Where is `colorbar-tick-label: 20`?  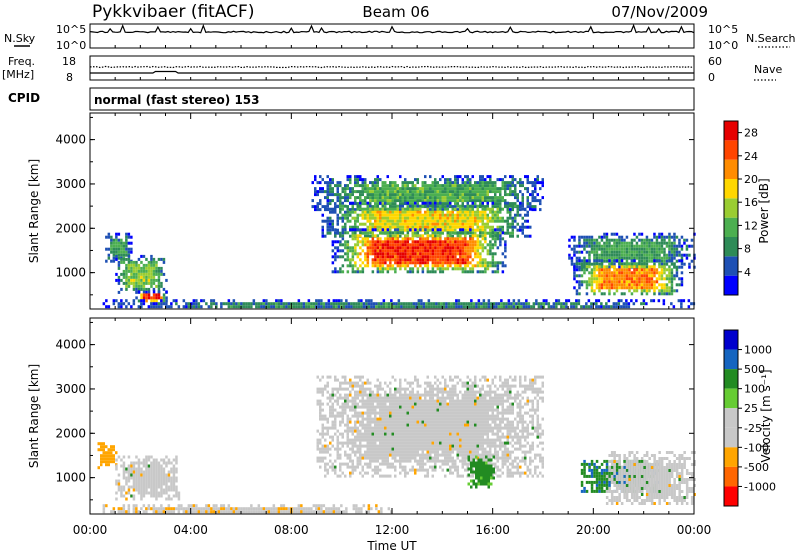
colorbar-tick-label: 20 is located at coordinates (751, 179).